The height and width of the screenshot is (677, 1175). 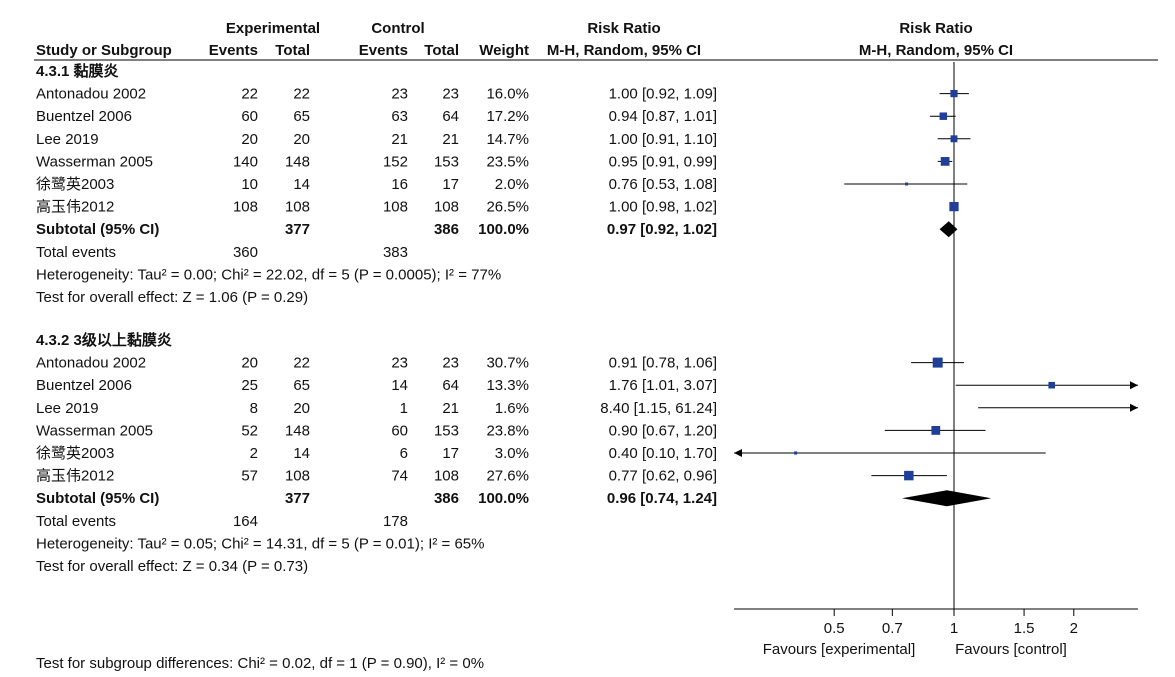 What do you see at coordinates (395, 521) in the screenshot?
I see `total-events-ctl: 178` at bounding box center [395, 521].